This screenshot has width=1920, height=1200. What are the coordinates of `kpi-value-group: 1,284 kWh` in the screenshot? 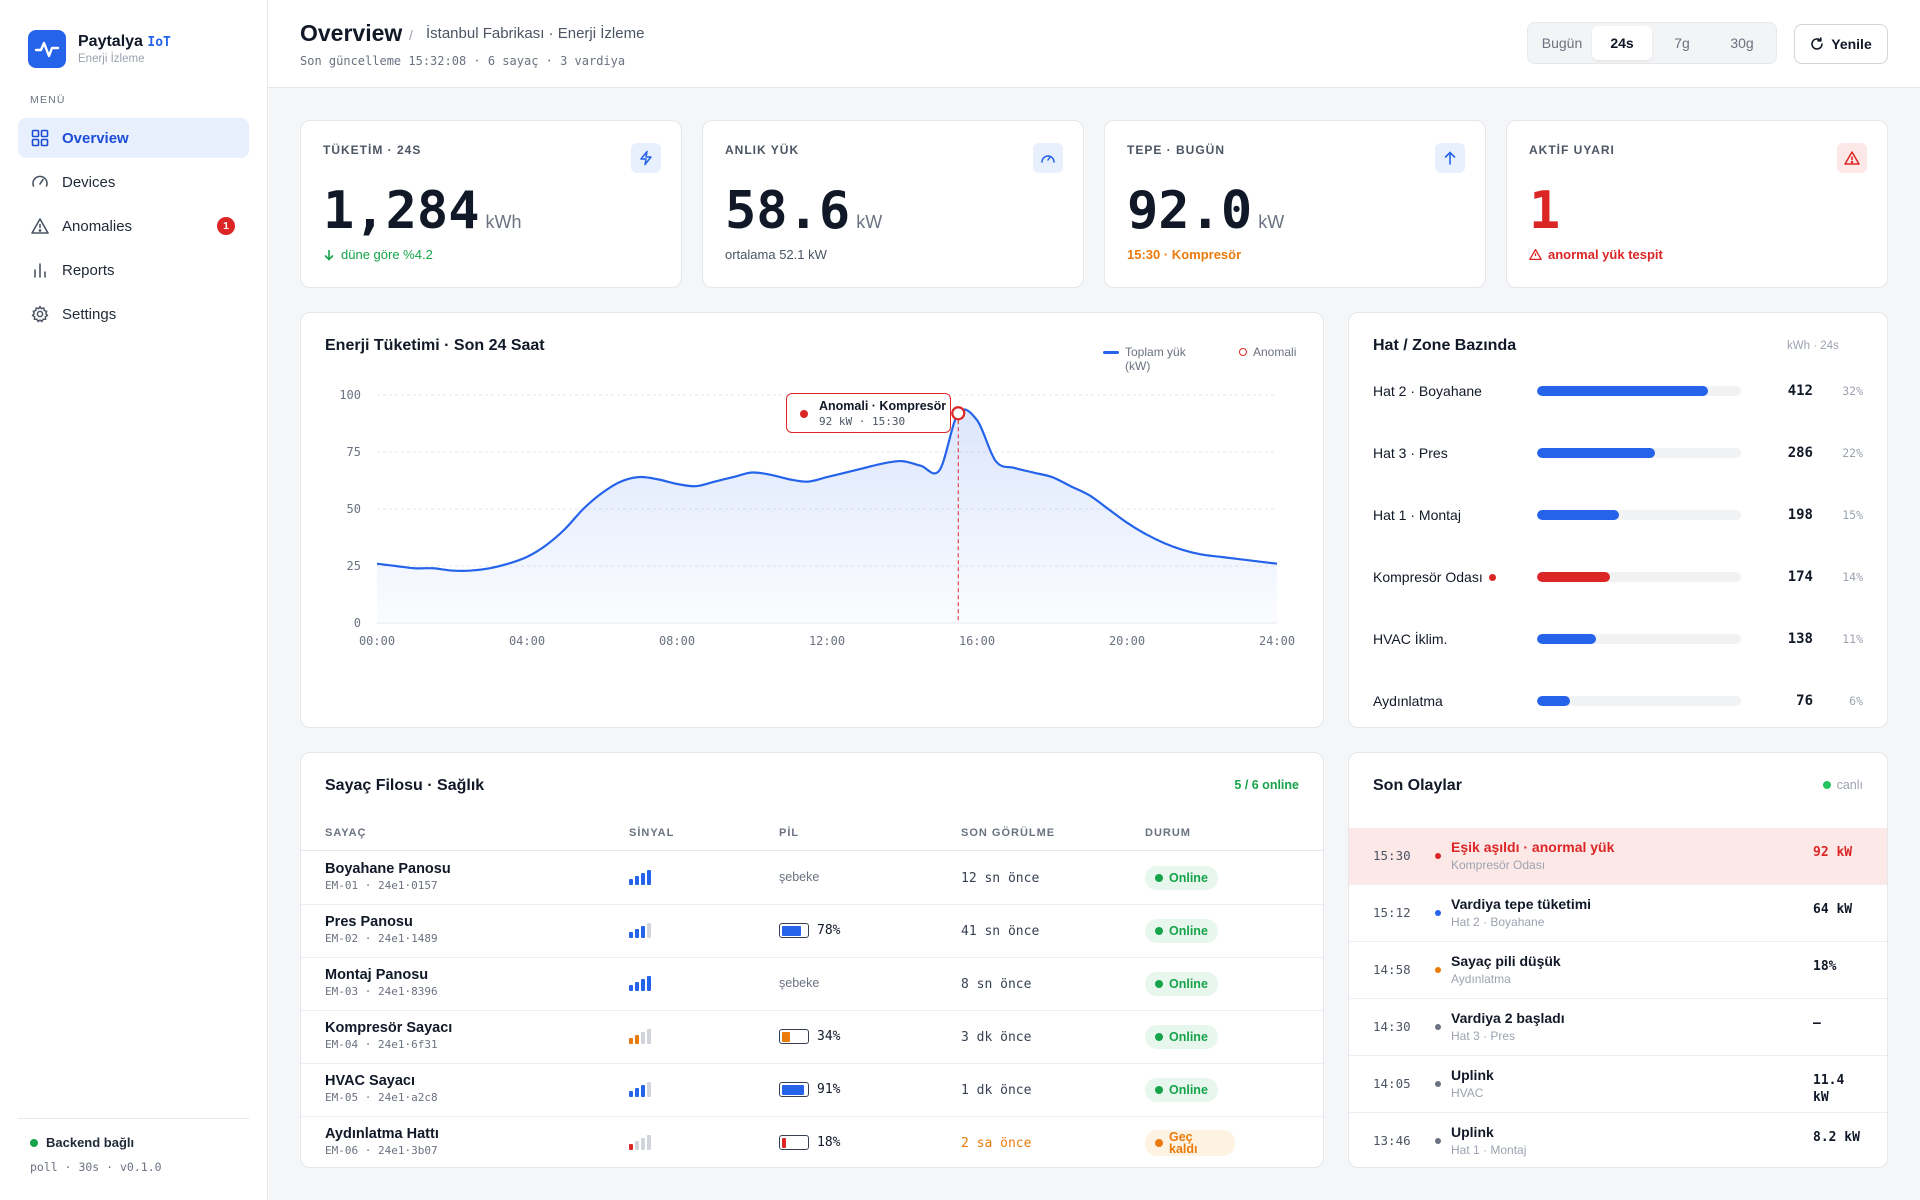 It's located at (422, 211).